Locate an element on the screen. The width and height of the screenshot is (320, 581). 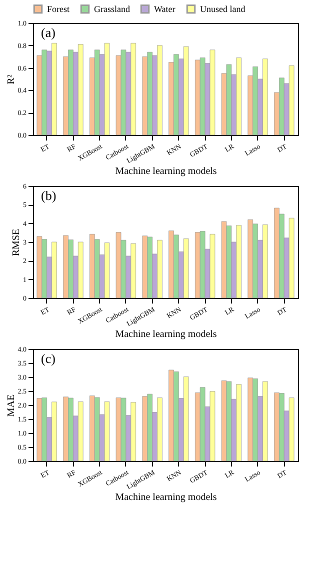
y-axis-title: MAE is located at coordinates (11, 405).